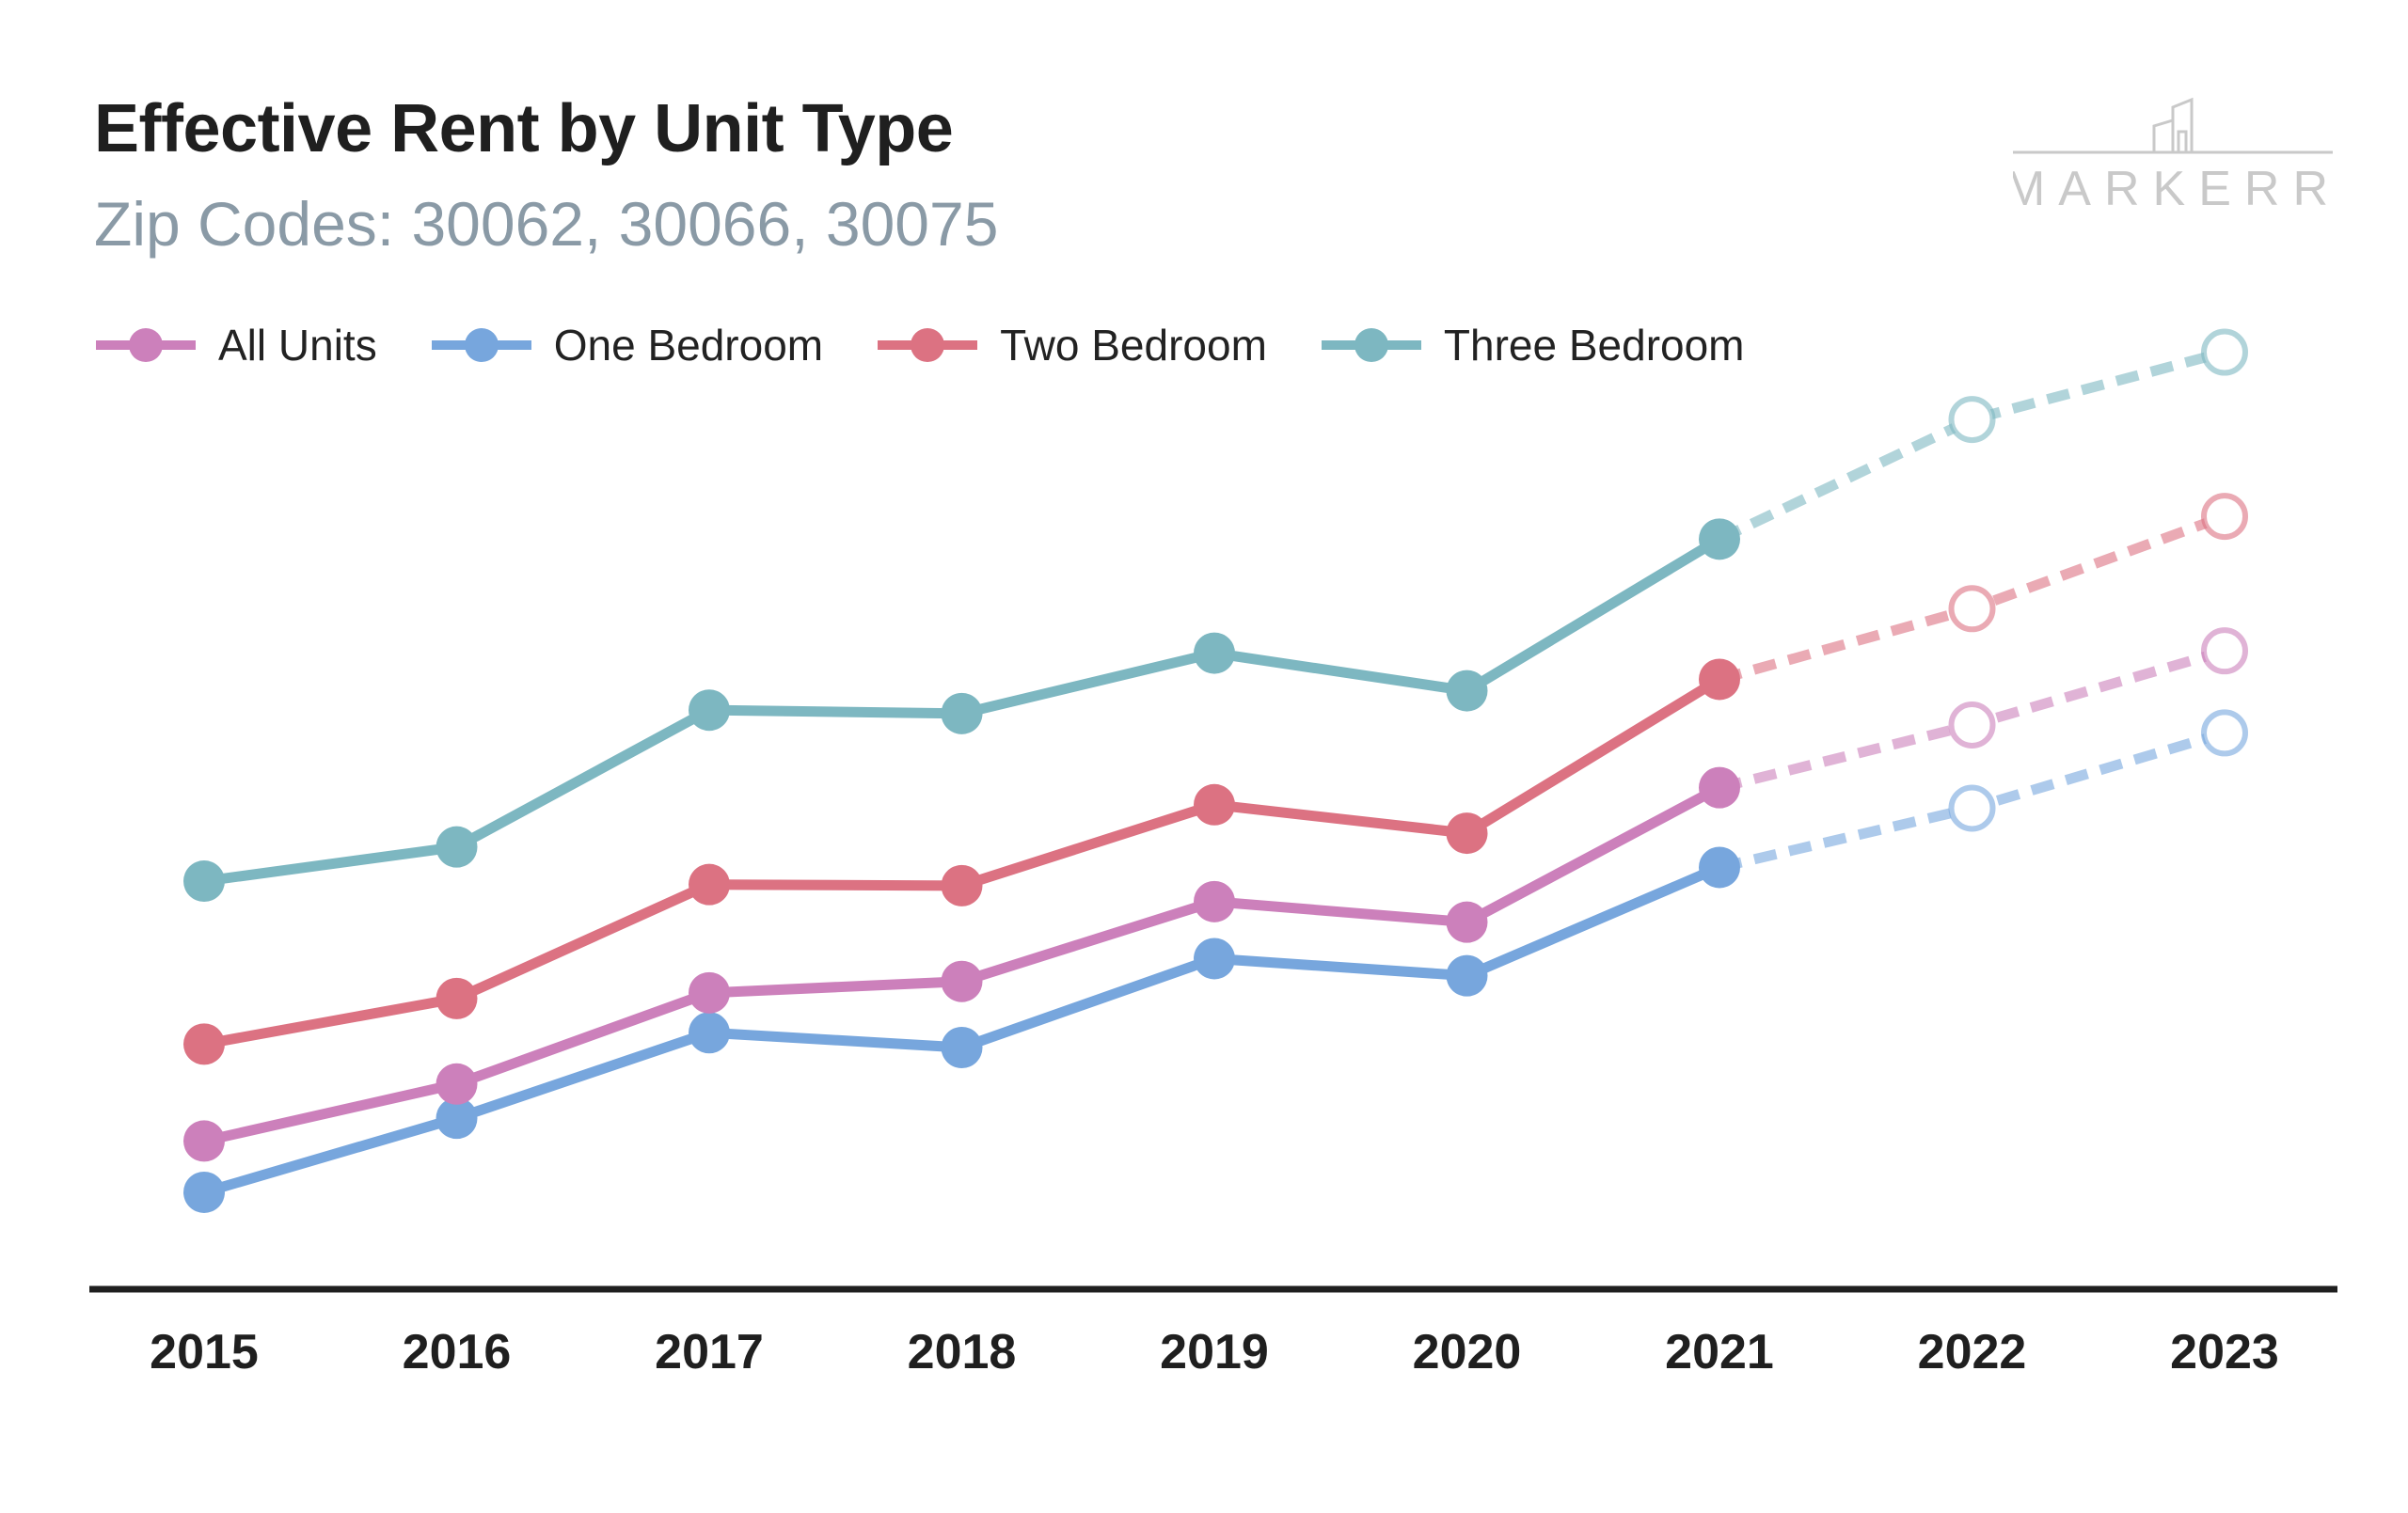 This screenshot has height=1513, width=2408. What do you see at coordinates (710, 992) in the screenshot?
I see `data-point-all-units-2017` at bounding box center [710, 992].